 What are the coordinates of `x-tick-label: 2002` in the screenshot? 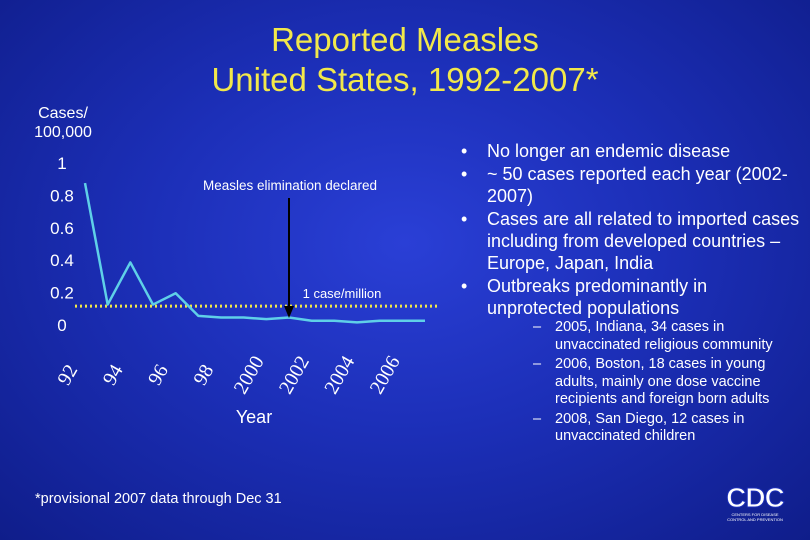 It's located at (294, 375).